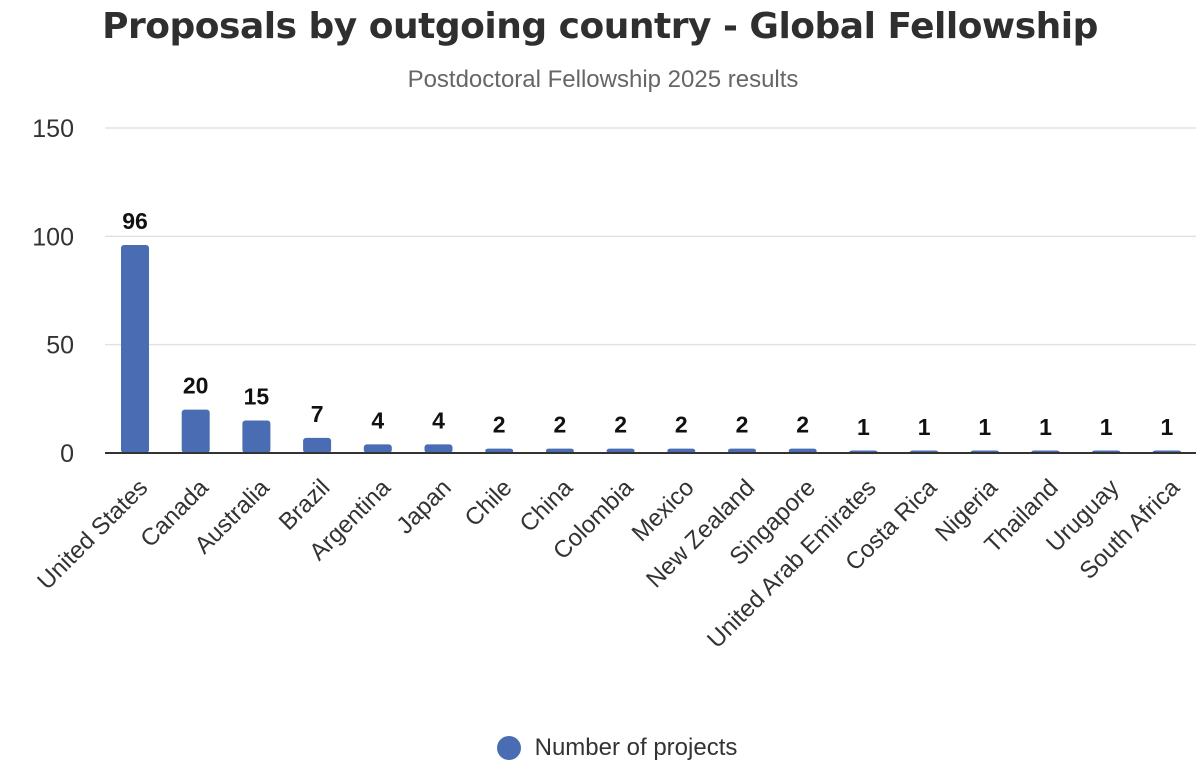 The image size is (1200, 778). Describe the element at coordinates (135, 221) in the screenshot. I see `data-label: 96` at that location.